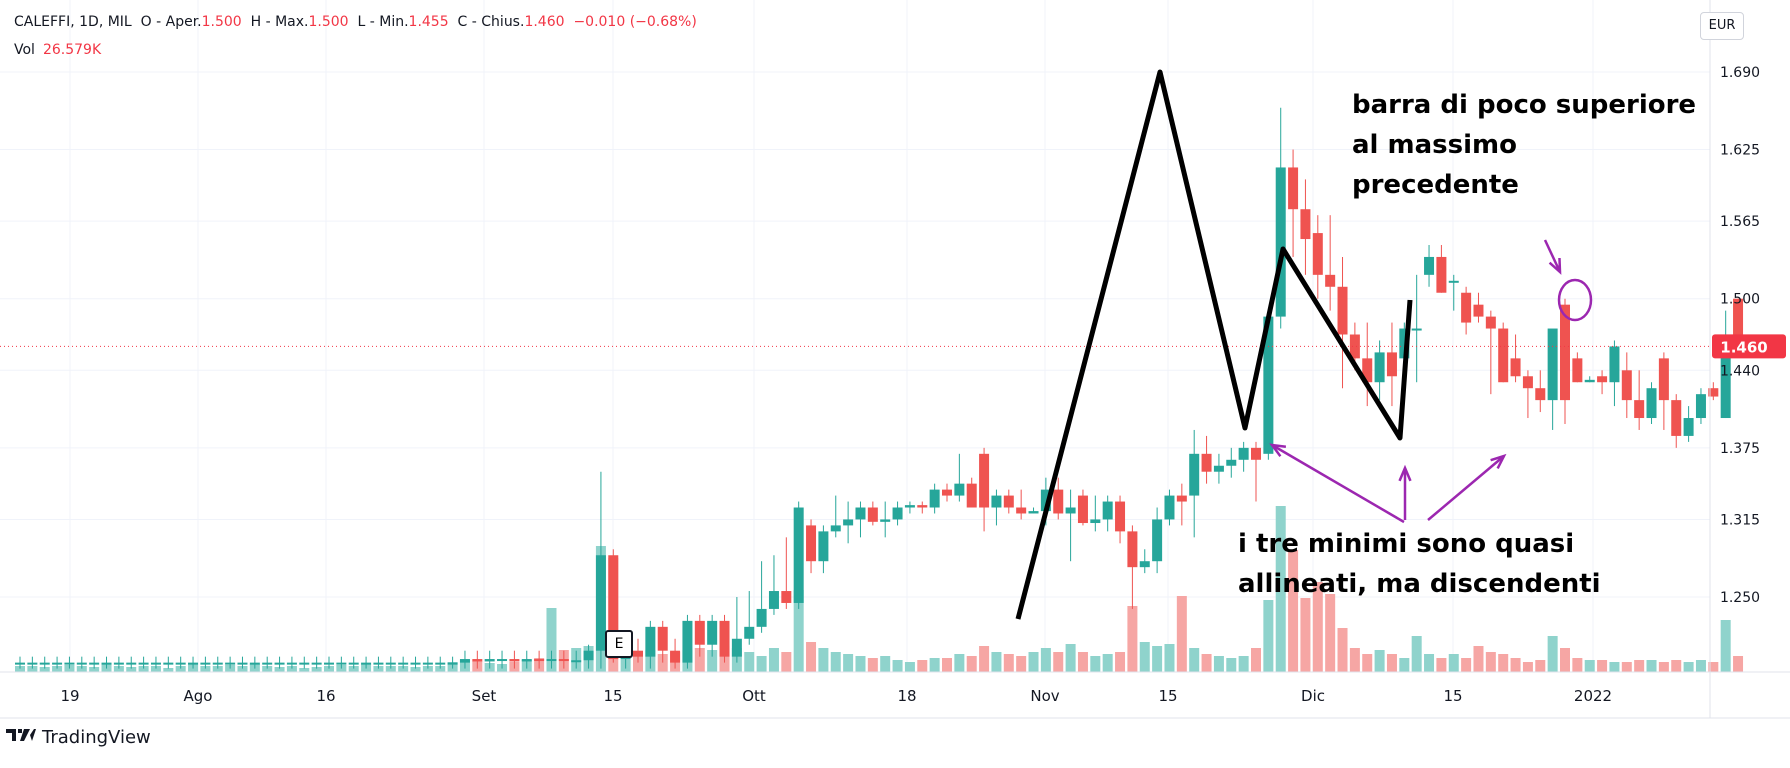 This screenshot has height=768, width=1790. Describe the element at coordinates (1740, 520) in the screenshot. I see `y-tick-label: 1.315` at that location.